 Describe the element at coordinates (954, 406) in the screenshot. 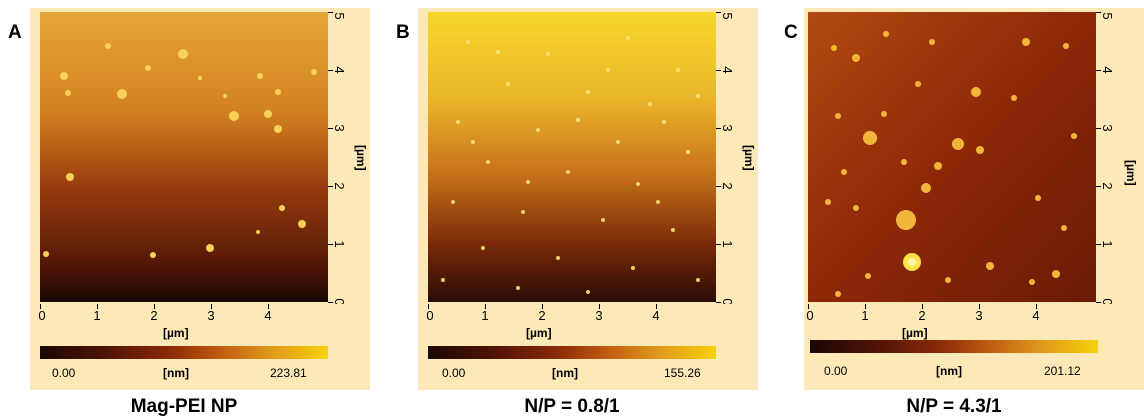

I see `panel-caption: N/P = 4.3/1` at that location.